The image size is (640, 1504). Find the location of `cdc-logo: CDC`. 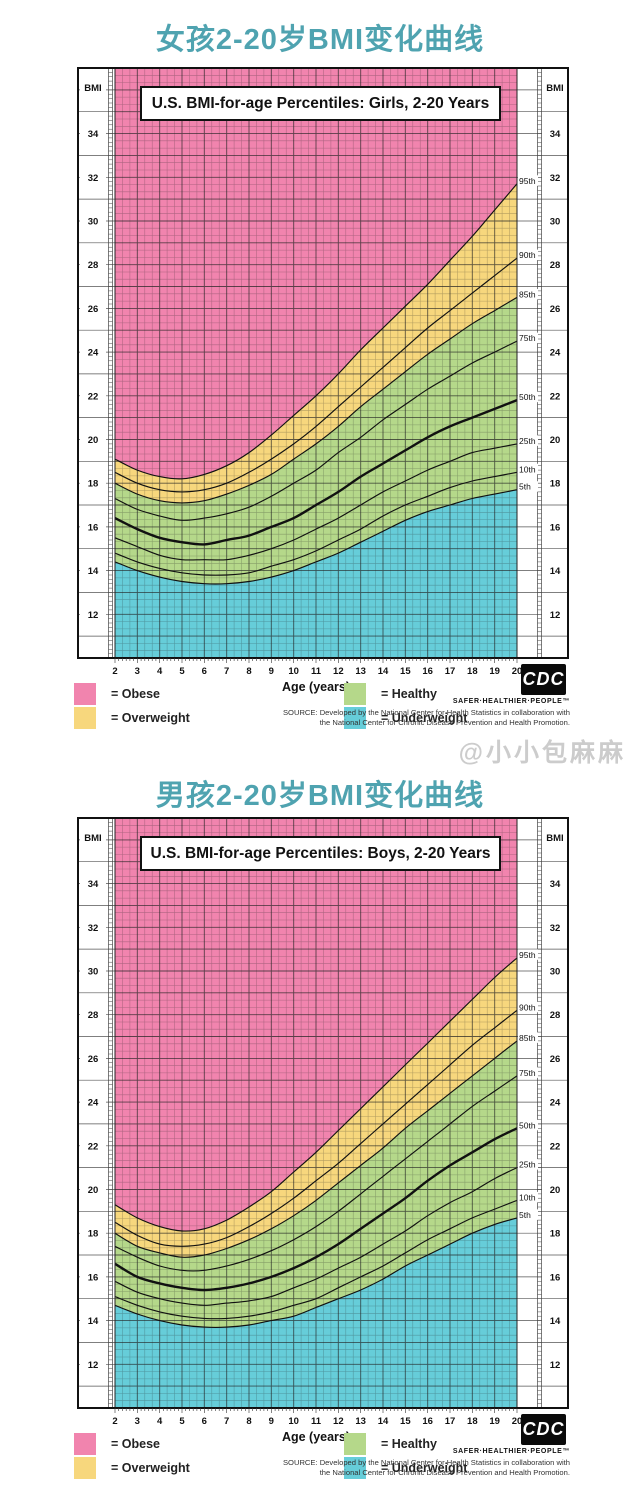

cdc-logo: CDC is located at coordinates (543, 1429).